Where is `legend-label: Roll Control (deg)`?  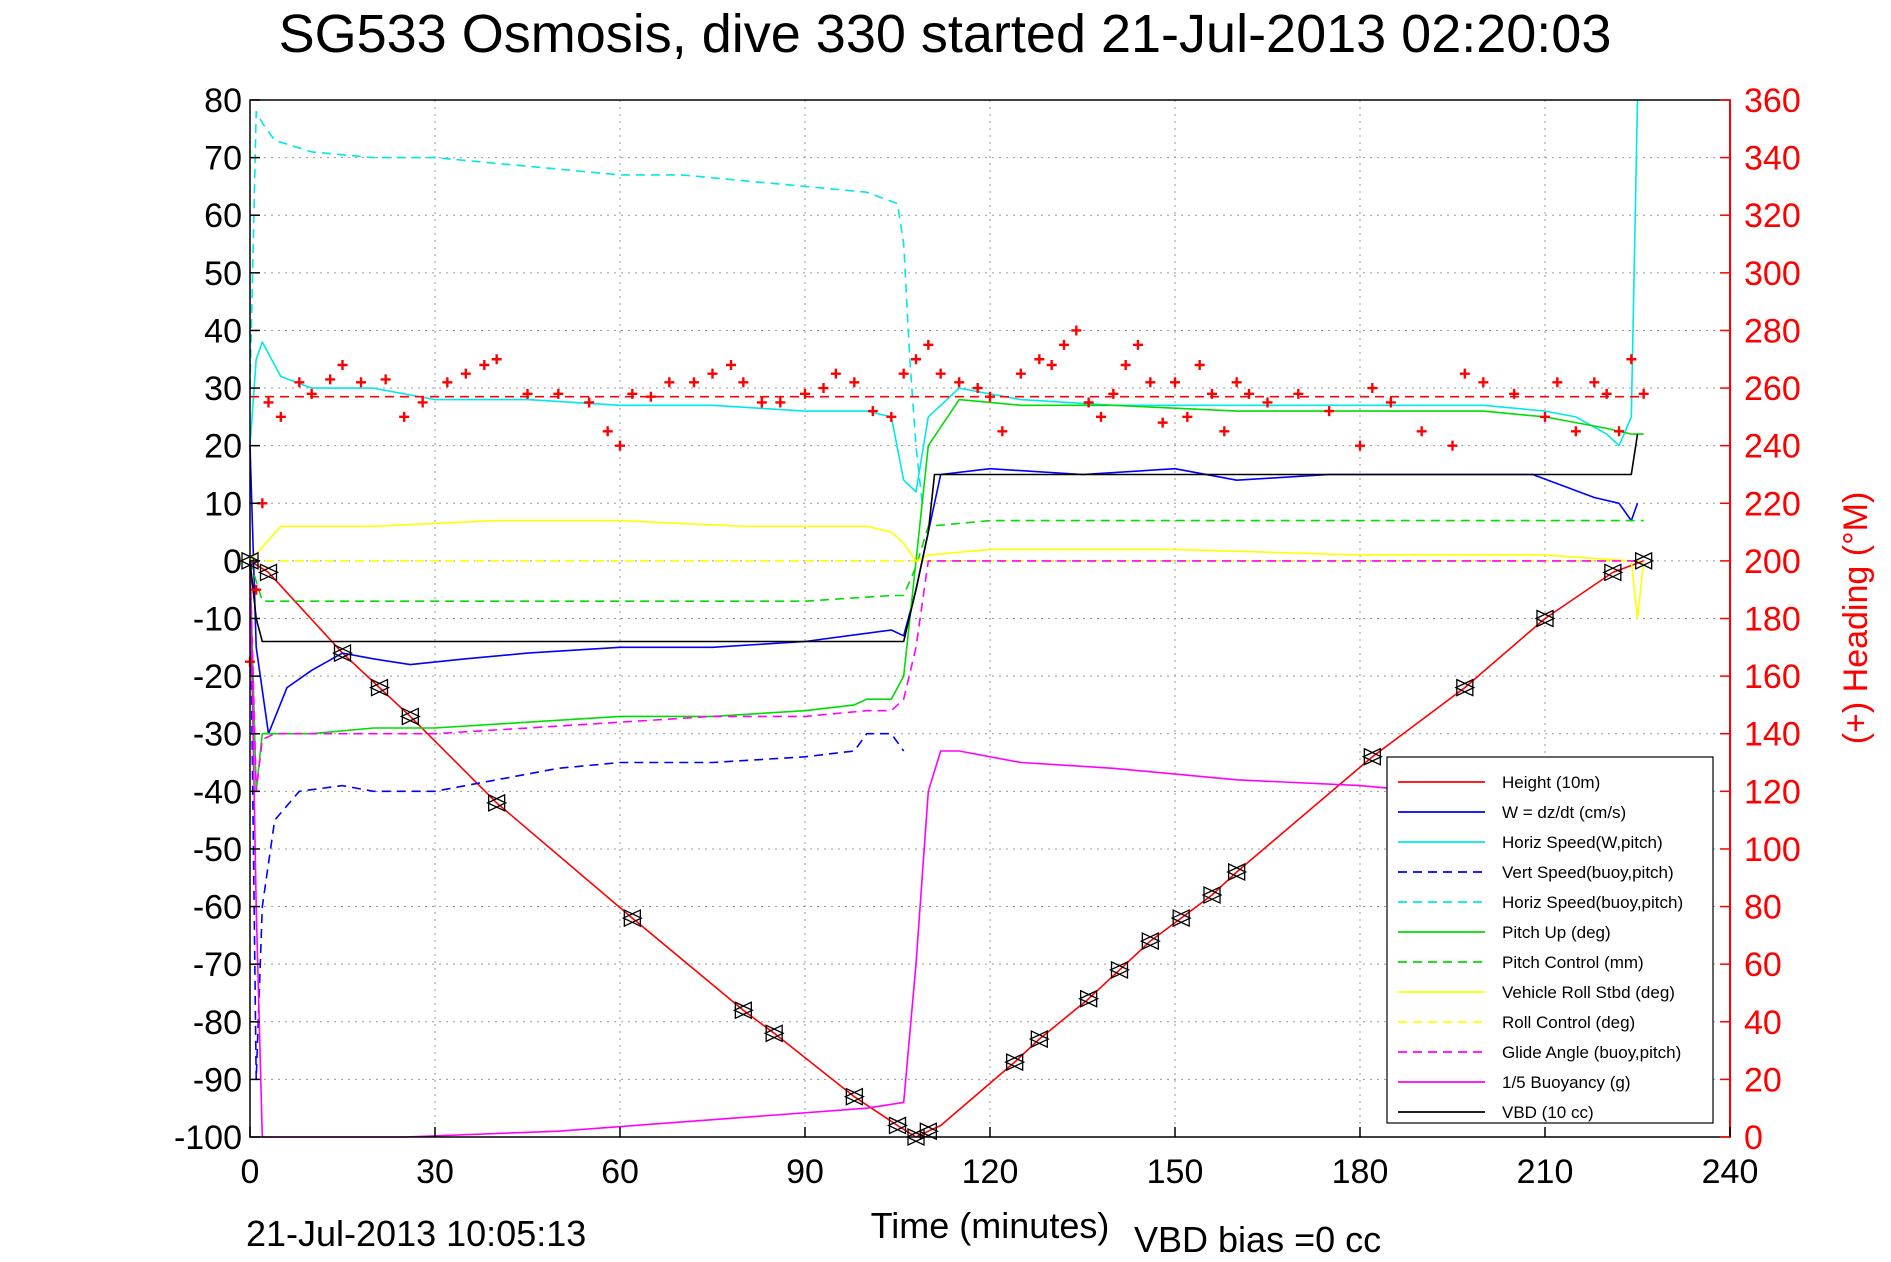
legend-label: Roll Control (deg) is located at coordinates (1568, 1022).